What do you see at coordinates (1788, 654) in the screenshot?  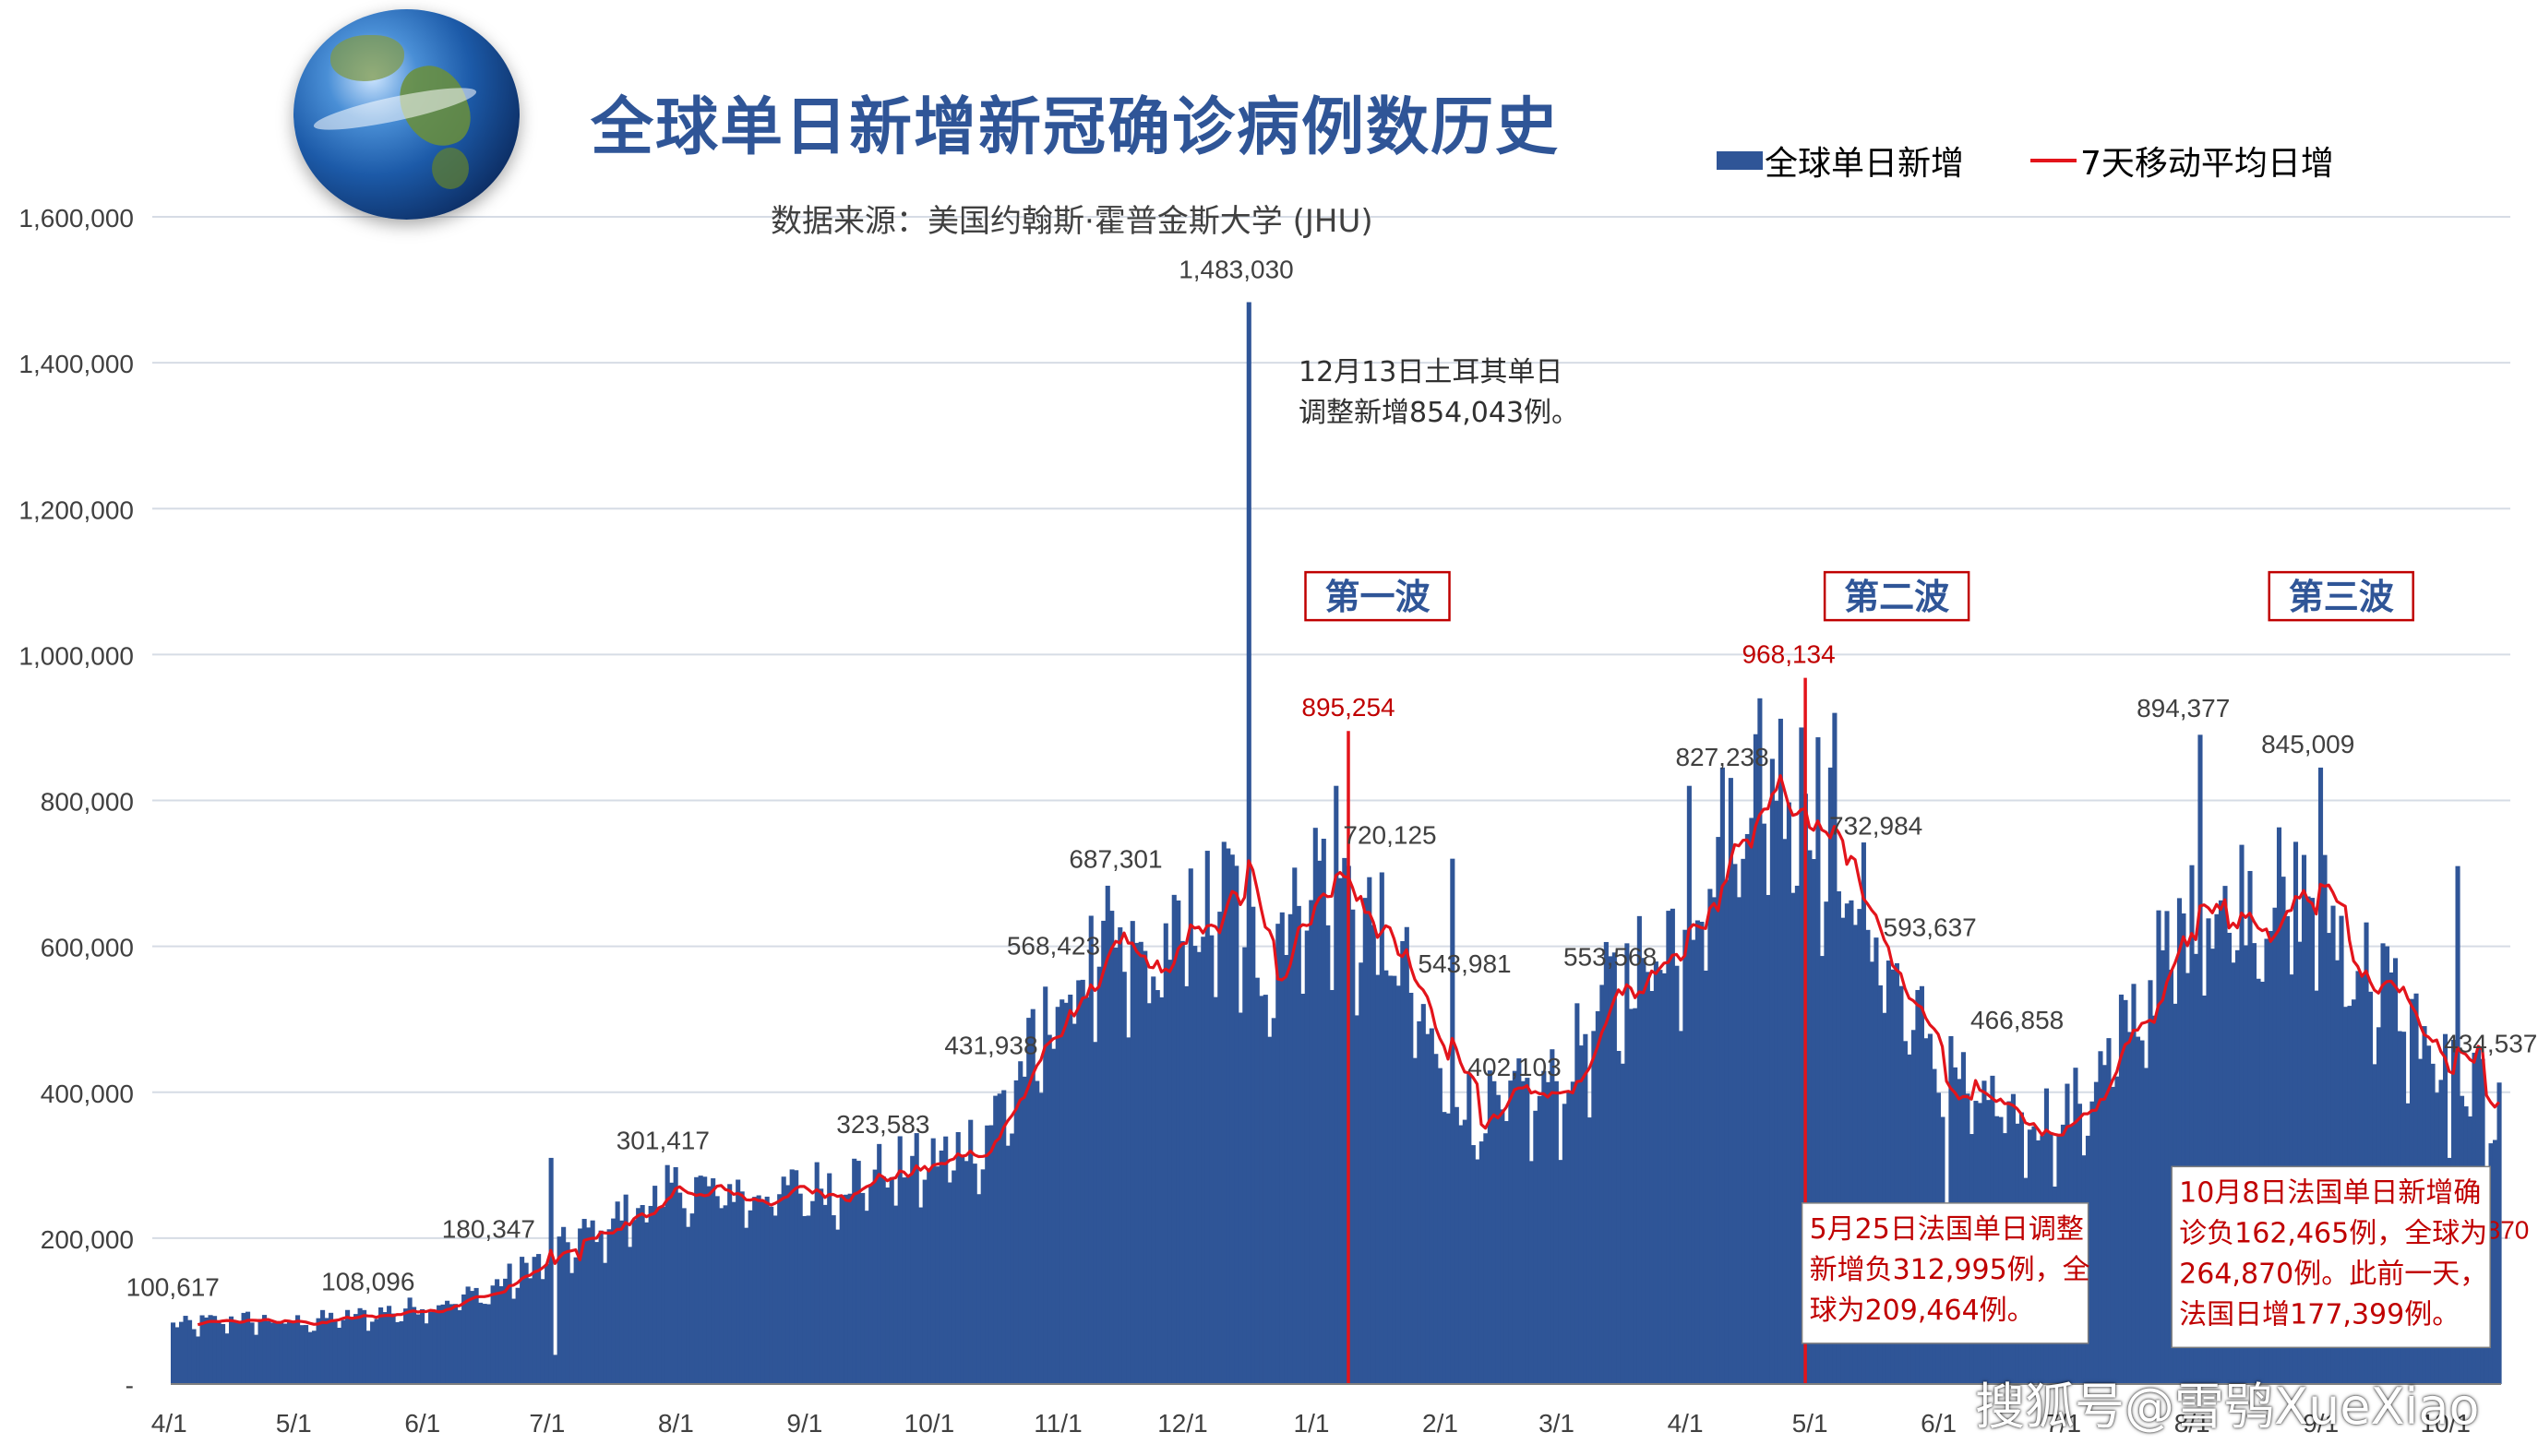 I see `value-label: 968,134` at bounding box center [1788, 654].